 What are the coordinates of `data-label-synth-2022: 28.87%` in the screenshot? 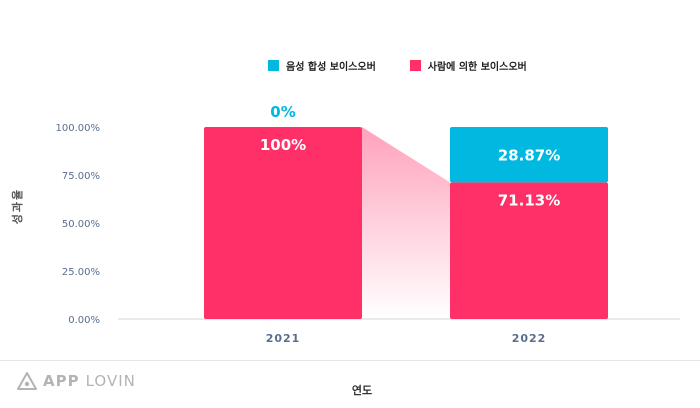 It's located at (529, 156).